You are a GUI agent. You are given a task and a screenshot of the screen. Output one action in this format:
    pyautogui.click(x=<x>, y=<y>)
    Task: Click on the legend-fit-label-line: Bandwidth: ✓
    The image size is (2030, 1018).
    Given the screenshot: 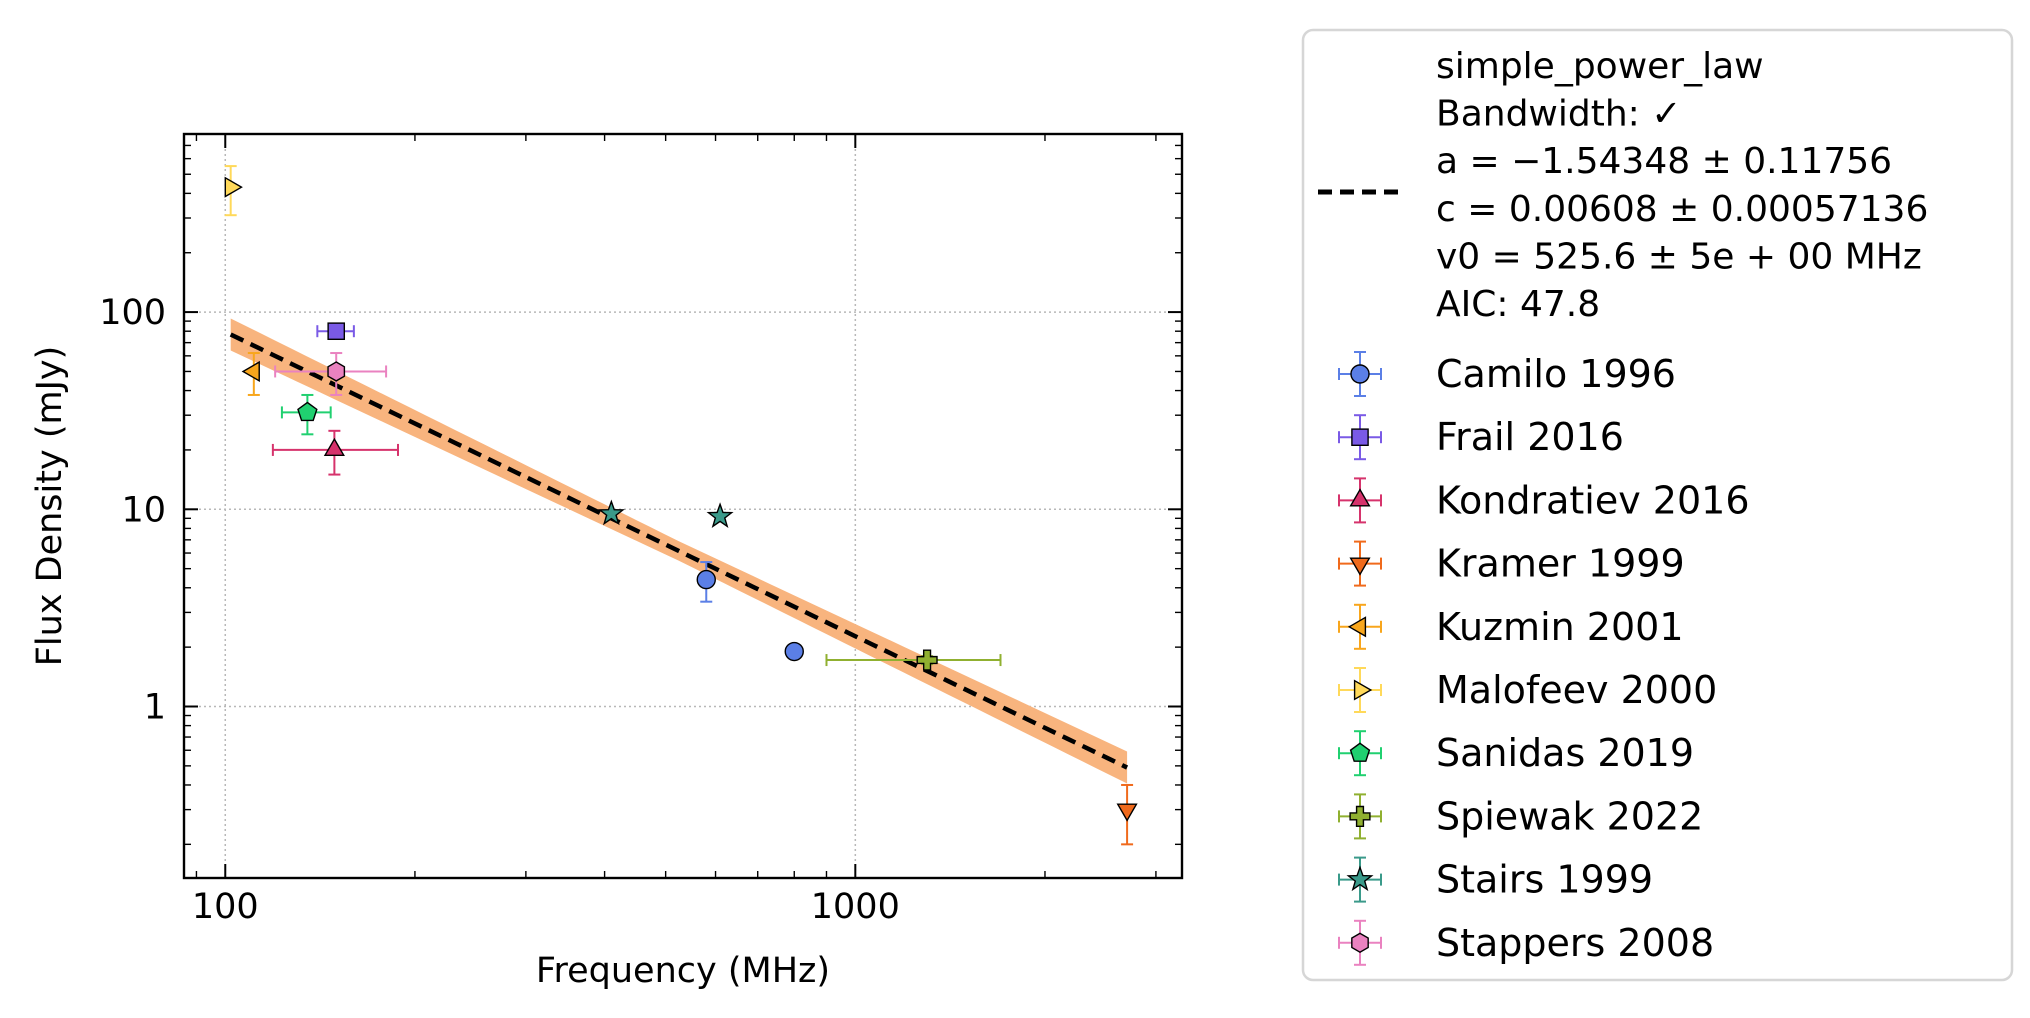 What is the action you would take?
    pyautogui.click(x=1558, y=114)
    